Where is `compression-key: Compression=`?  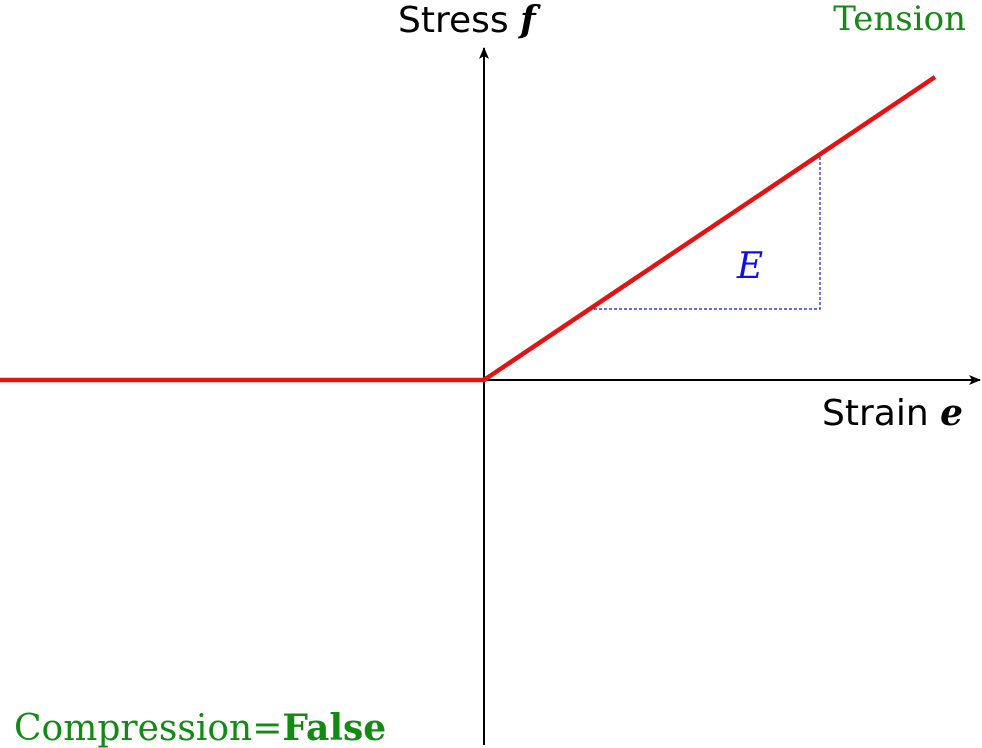
compression-key: Compression= is located at coordinates (148, 728).